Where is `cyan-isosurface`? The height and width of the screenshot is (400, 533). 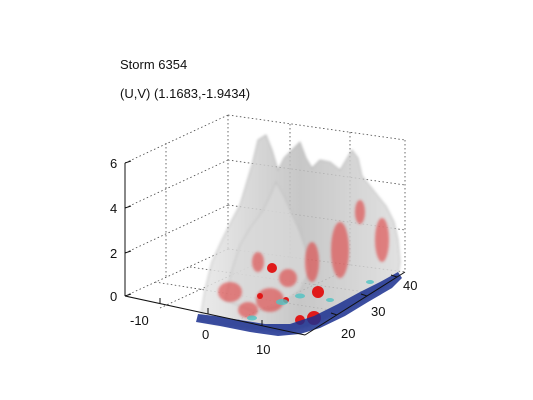
cyan-isosurface is located at coordinates (310, 300).